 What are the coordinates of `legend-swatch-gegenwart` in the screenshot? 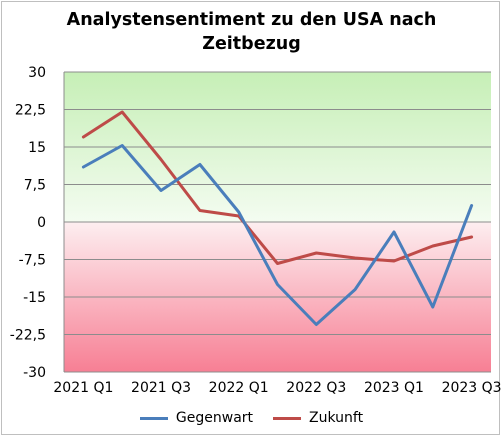 It's located at (153, 418).